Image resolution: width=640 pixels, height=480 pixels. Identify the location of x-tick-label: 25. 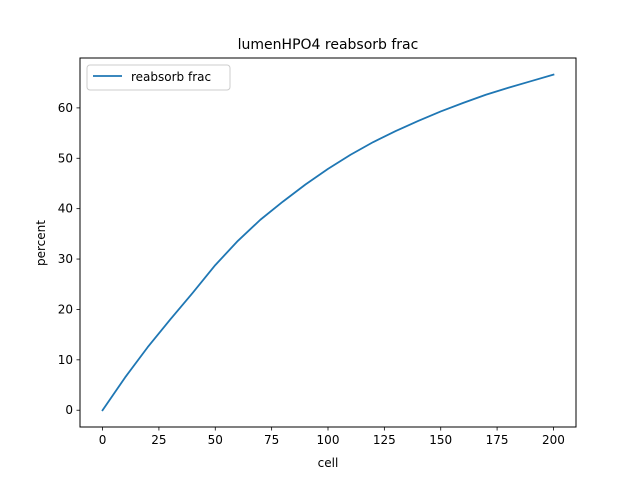
(158, 440).